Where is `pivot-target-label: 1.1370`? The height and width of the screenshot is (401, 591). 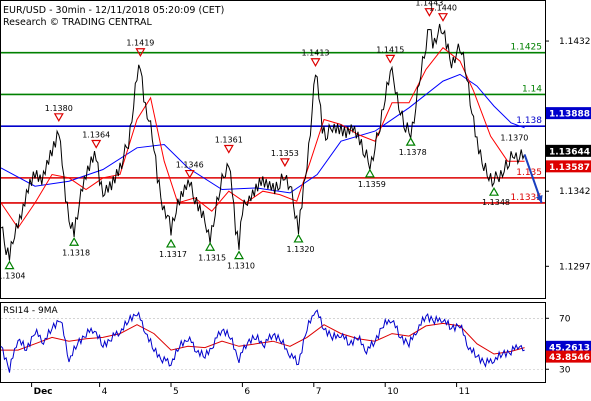 pivot-target-label: 1.1370 is located at coordinates (514, 137).